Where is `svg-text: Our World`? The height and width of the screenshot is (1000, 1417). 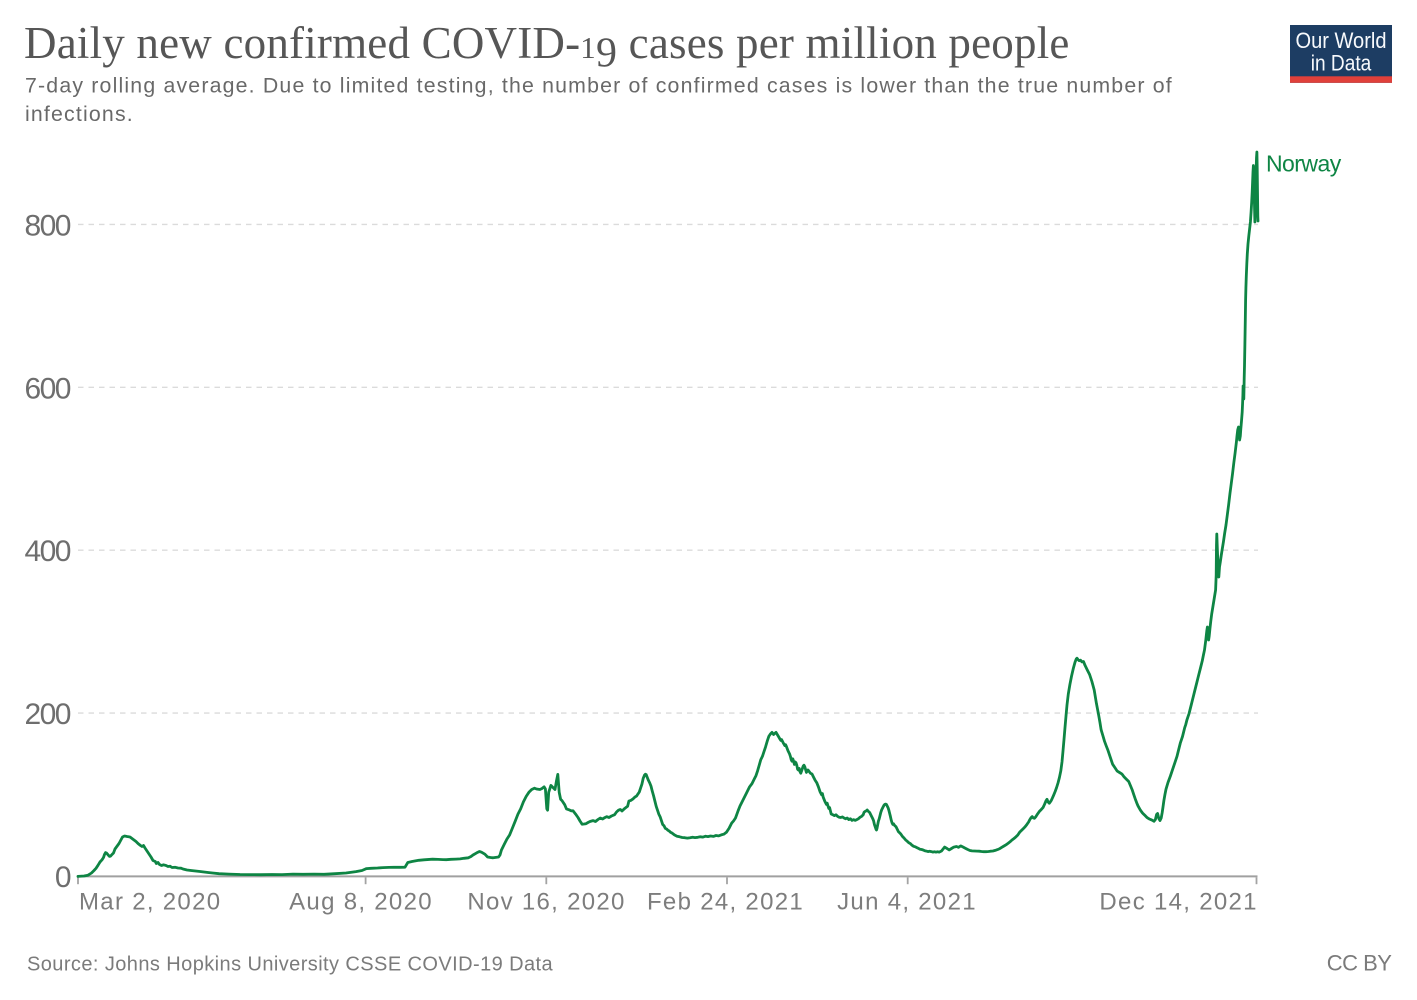 svg-text: Our World is located at coordinates (1341, 40).